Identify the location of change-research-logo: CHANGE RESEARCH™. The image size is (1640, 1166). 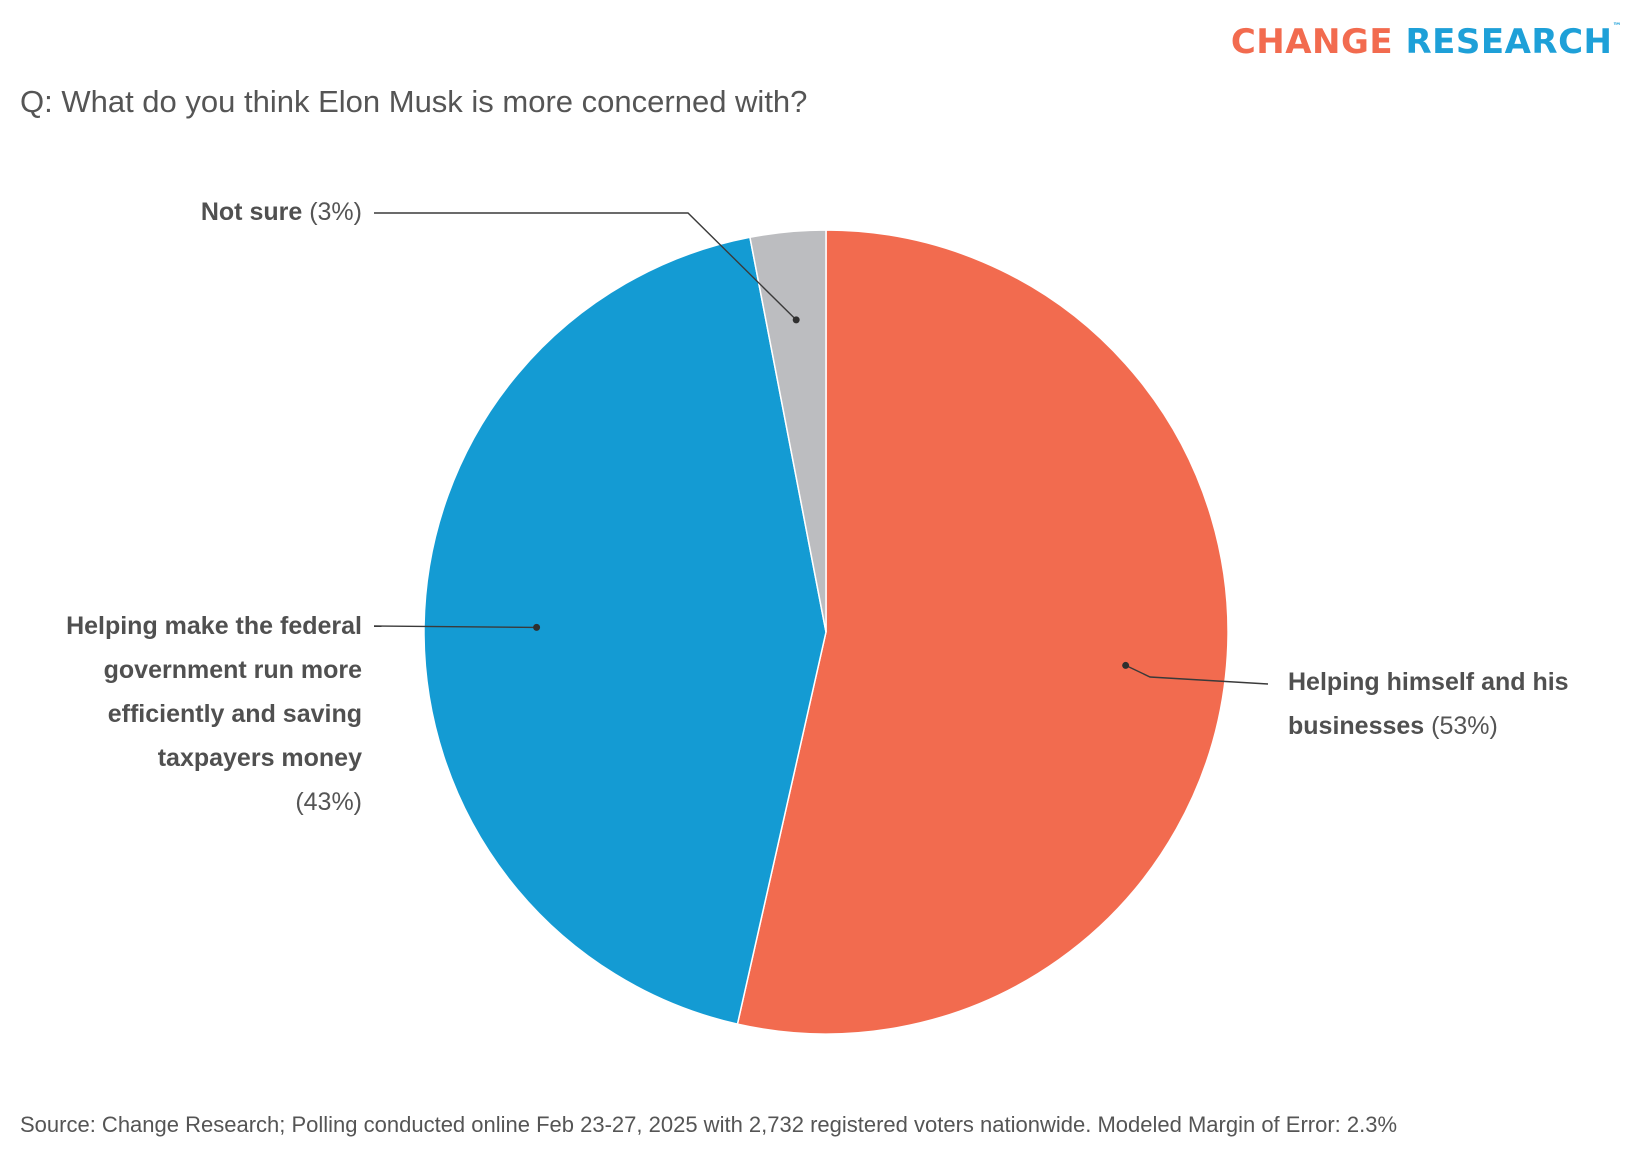
(1426, 42).